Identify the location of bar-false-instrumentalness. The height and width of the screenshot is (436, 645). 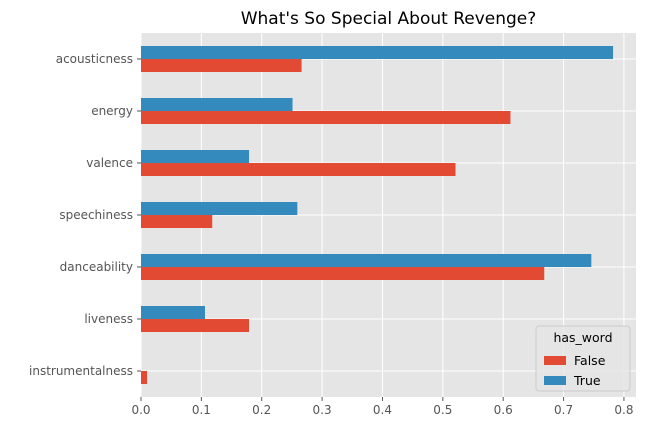
(144, 377).